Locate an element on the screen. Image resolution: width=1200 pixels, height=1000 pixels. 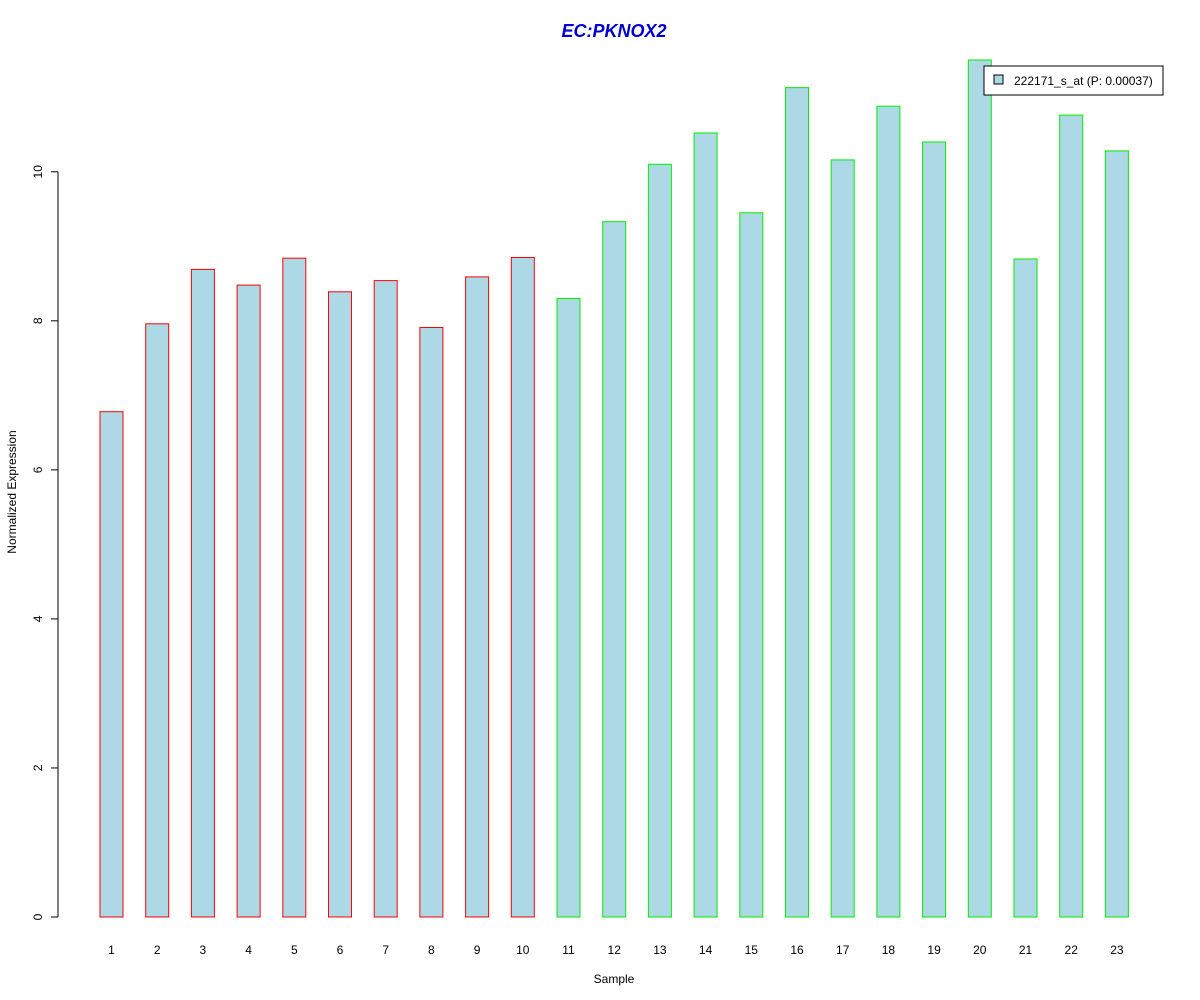
x-tick-label-20: 20 is located at coordinates (980, 950).